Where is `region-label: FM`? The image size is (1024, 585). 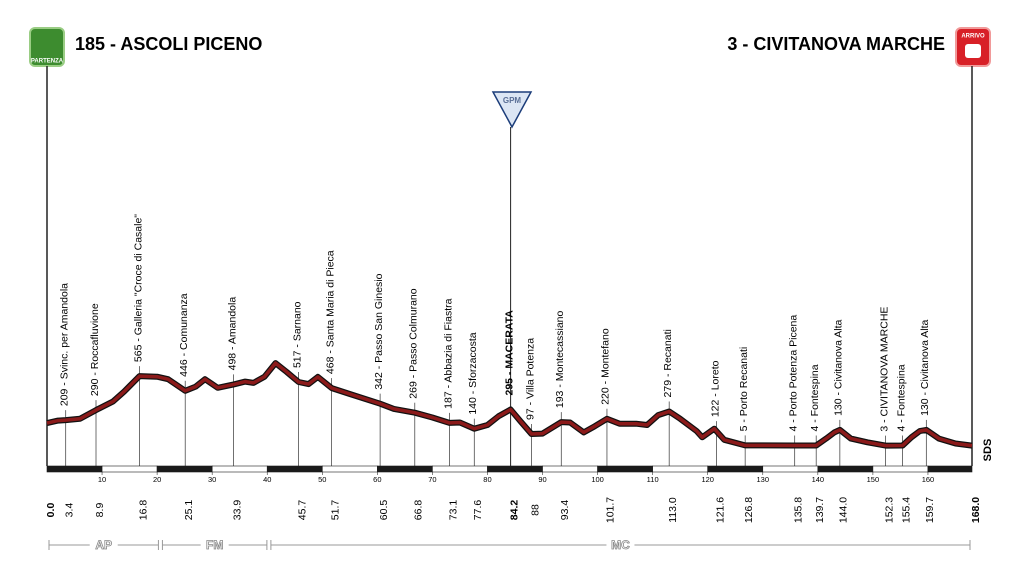
region-label: FM is located at coordinates (214, 545).